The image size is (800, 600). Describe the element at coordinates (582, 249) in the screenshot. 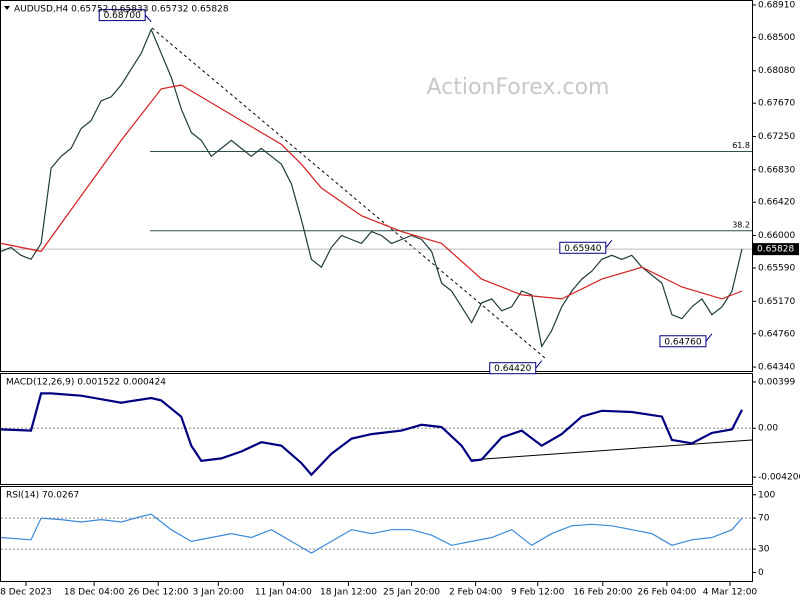

I see `price-annotation-label: 0.65940` at that location.